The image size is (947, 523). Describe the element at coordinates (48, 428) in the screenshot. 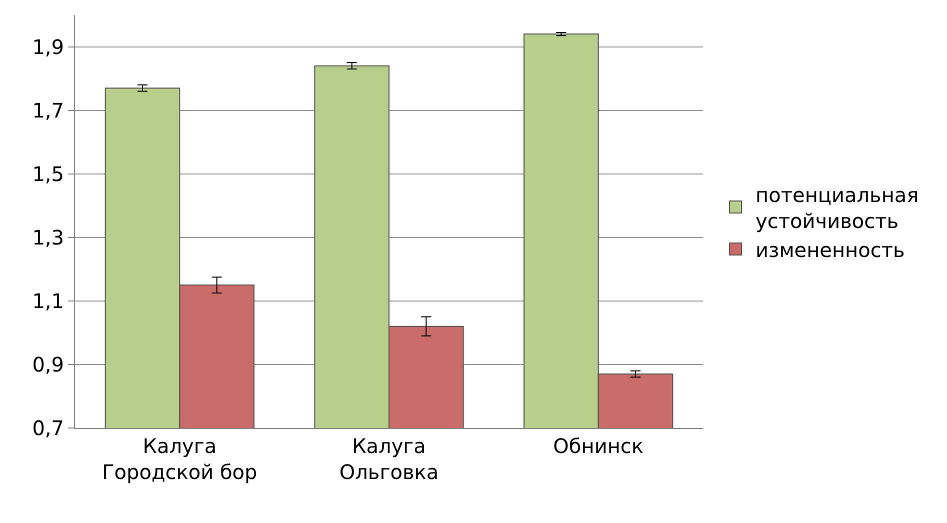

I see `y-tick-label: 0,7` at that location.